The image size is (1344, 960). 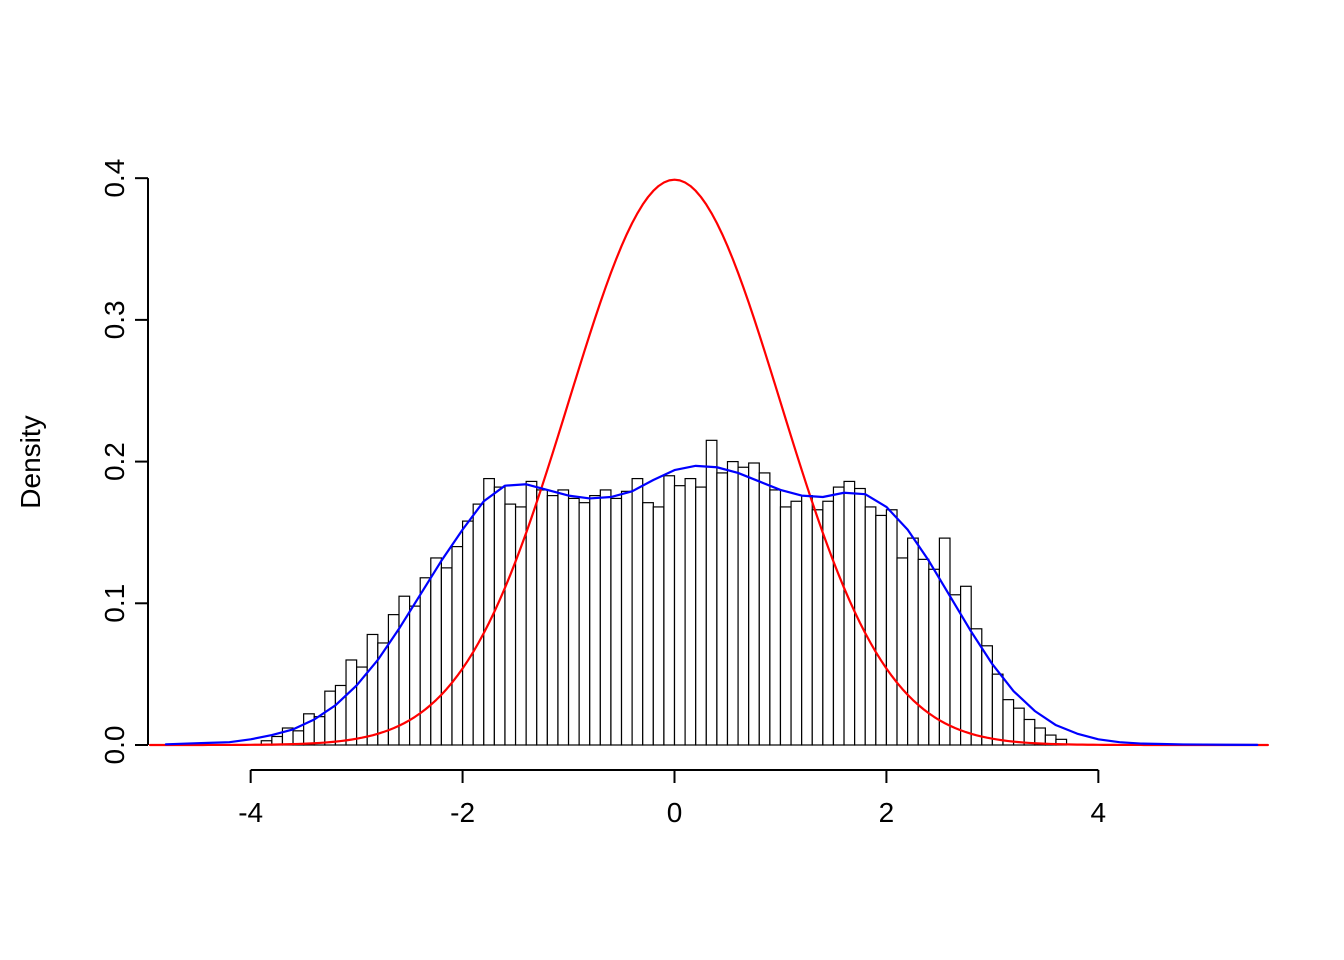 What do you see at coordinates (887, 812) in the screenshot?
I see `x-tick-label: 2` at bounding box center [887, 812].